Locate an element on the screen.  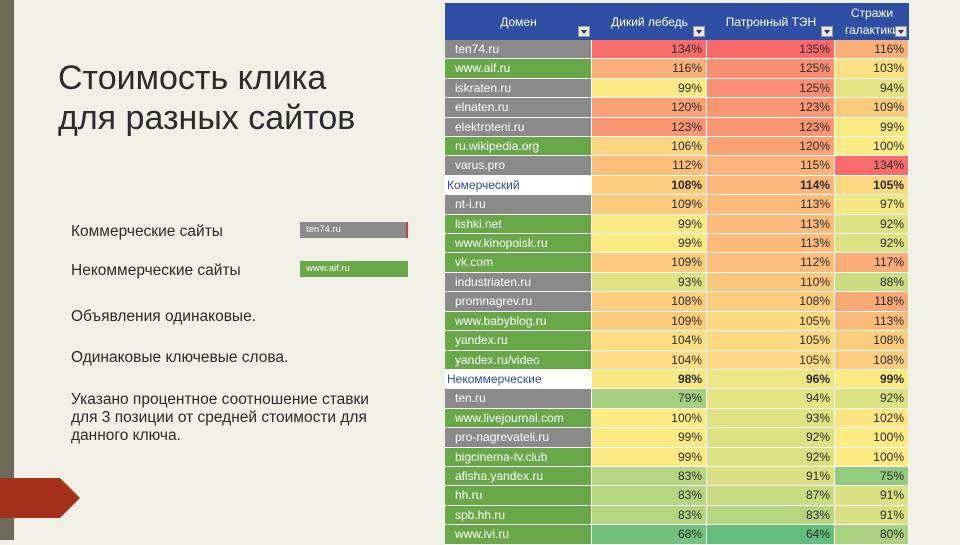
table-group-row: Комерческий 108% 114% 105% is located at coordinates (677, 185).